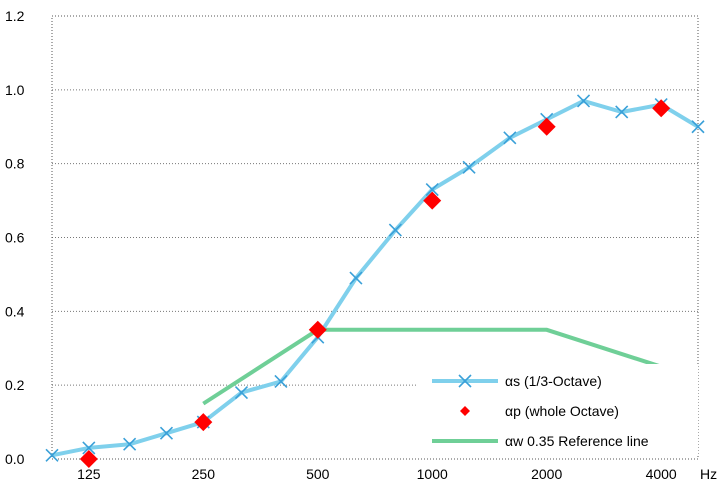 This screenshot has height=484, width=719. What do you see at coordinates (318, 474) in the screenshot?
I see `x-tick-label: 500` at bounding box center [318, 474].